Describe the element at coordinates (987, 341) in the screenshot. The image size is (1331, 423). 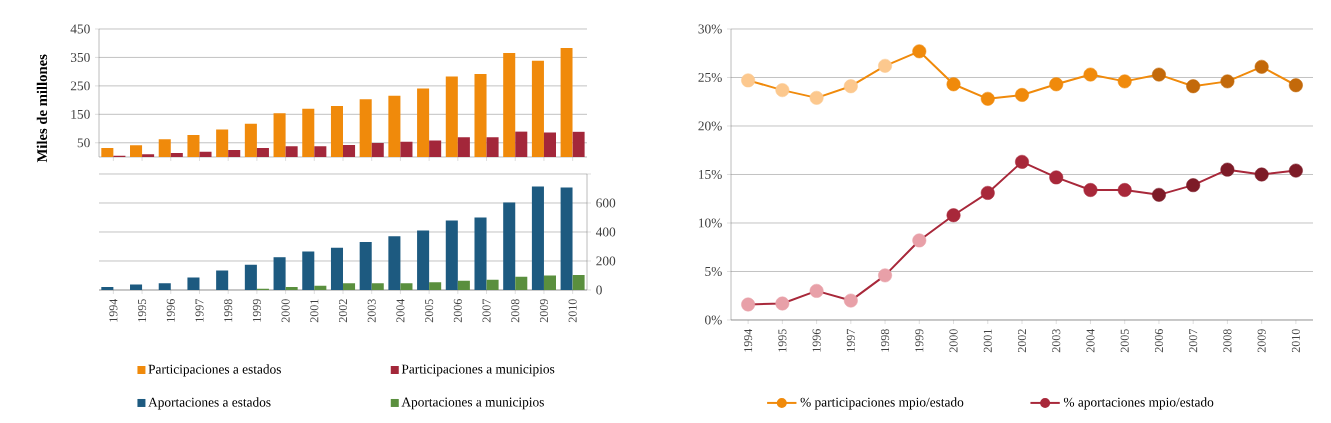
I see `x-tick-label: 2001` at that location.